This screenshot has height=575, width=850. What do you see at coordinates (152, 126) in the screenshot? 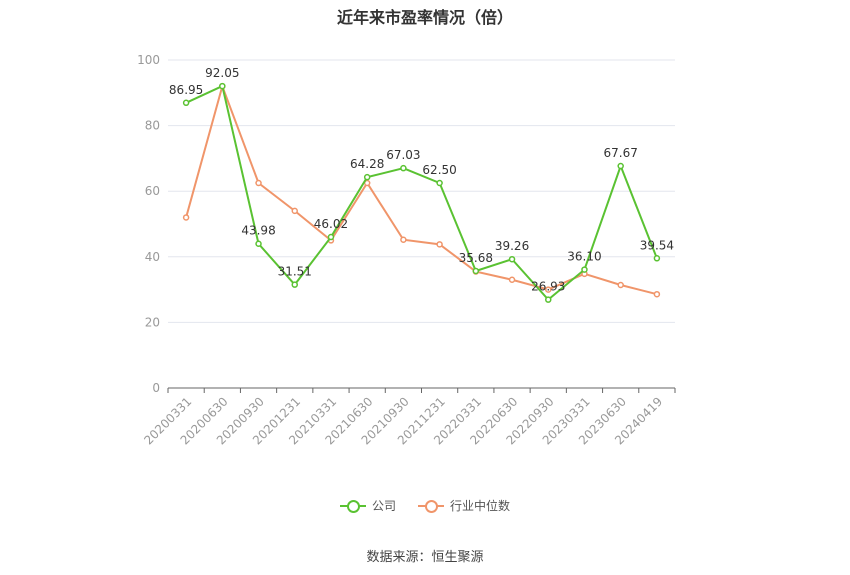
I see `y-tick-label: 80` at bounding box center [152, 126].